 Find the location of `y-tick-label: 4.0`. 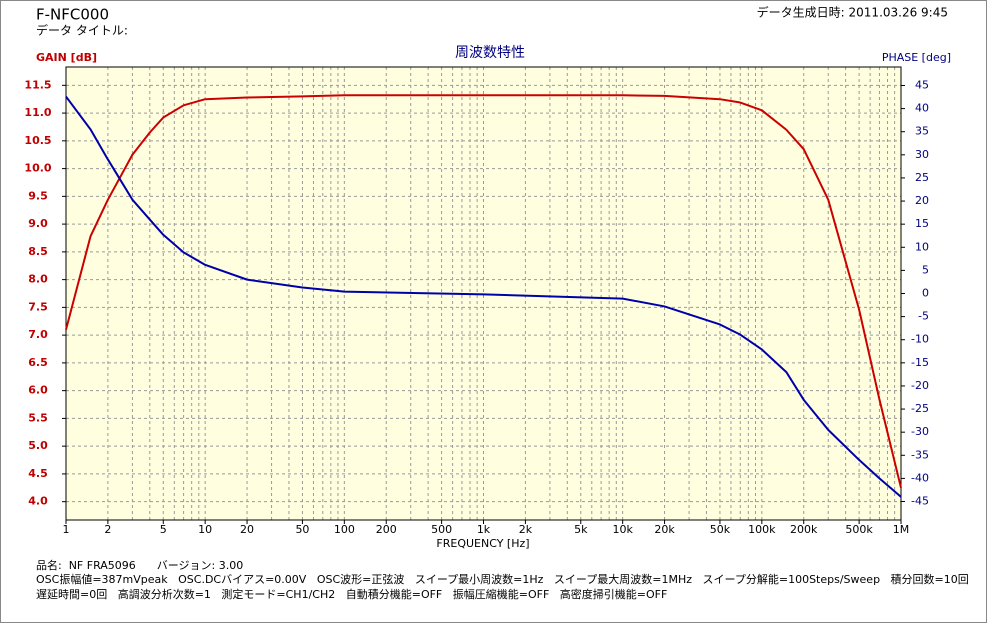

y-tick-label: 4.0 is located at coordinates (38, 501).